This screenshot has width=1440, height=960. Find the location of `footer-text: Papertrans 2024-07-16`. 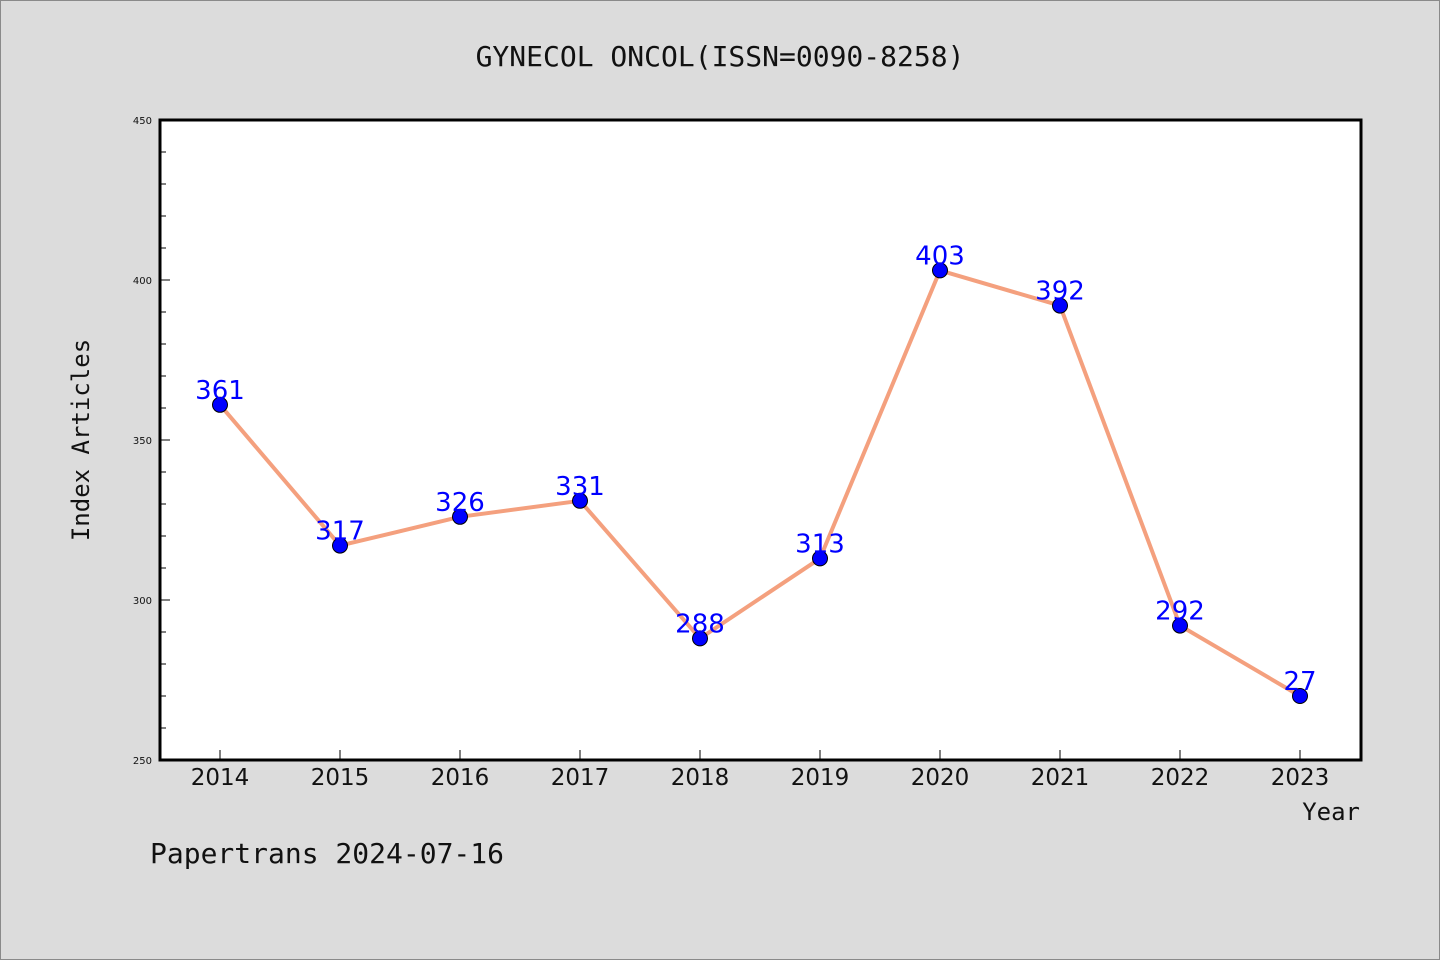

footer-text: Papertrans 2024-07-16 is located at coordinates (327, 853).